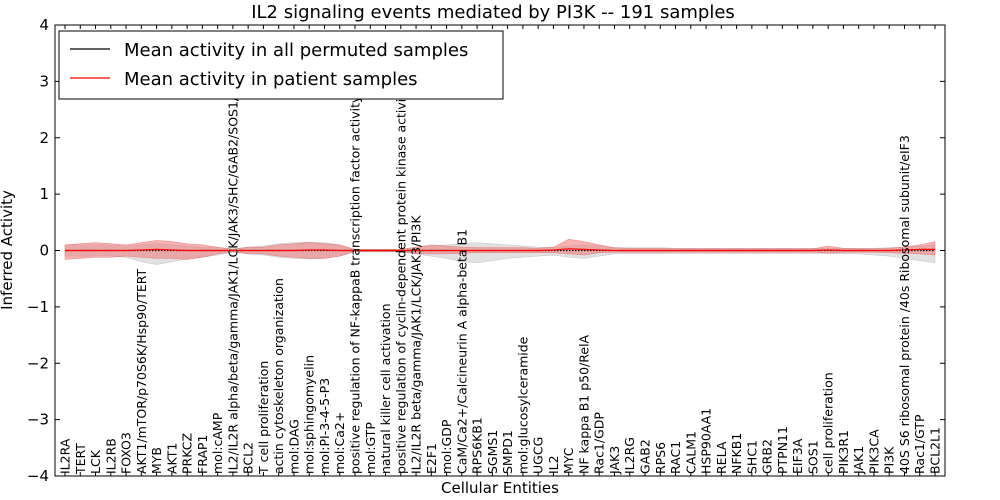  Describe the element at coordinates (110, 456) in the screenshot. I see `x-category-label: IL2RB` at that location.